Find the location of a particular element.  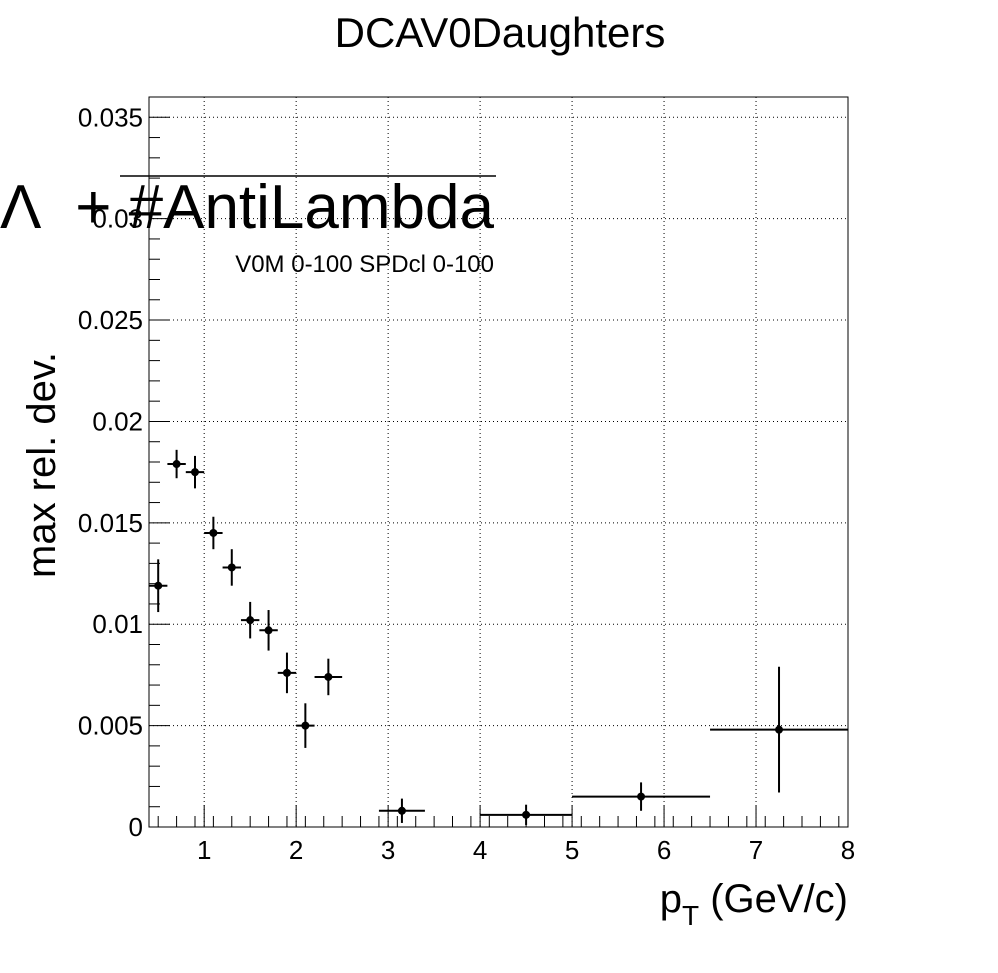

x-tick-label: 1 is located at coordinates (204, 850).